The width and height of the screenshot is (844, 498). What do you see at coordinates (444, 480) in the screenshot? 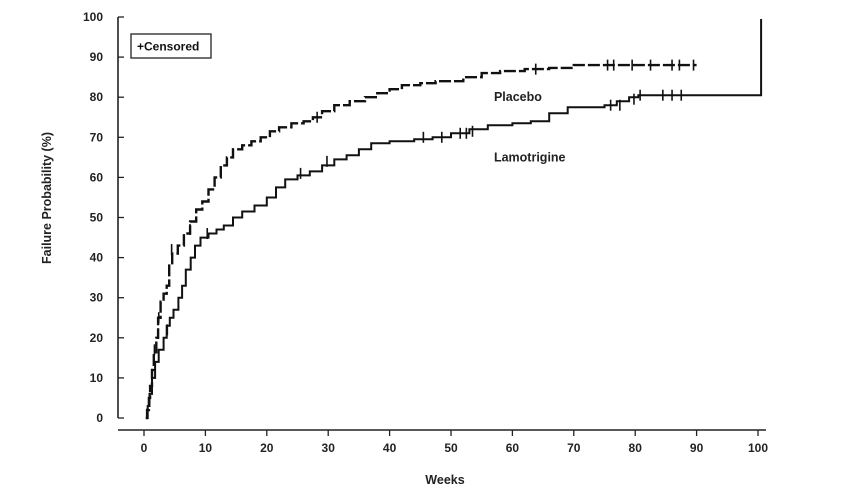
I see `x-axis-label: Weeks` at bounding box center [444, 480].